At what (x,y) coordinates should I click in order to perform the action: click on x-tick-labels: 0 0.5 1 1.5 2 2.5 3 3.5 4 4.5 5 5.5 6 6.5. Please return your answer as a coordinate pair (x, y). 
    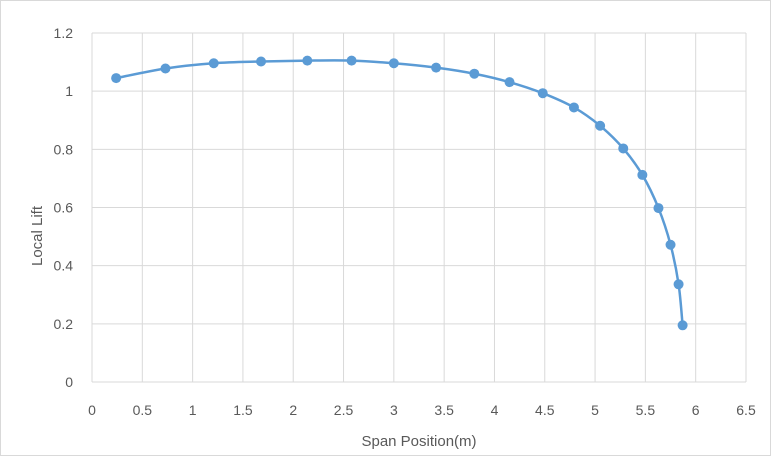
    Looking at the image, I should click on (422, 410).